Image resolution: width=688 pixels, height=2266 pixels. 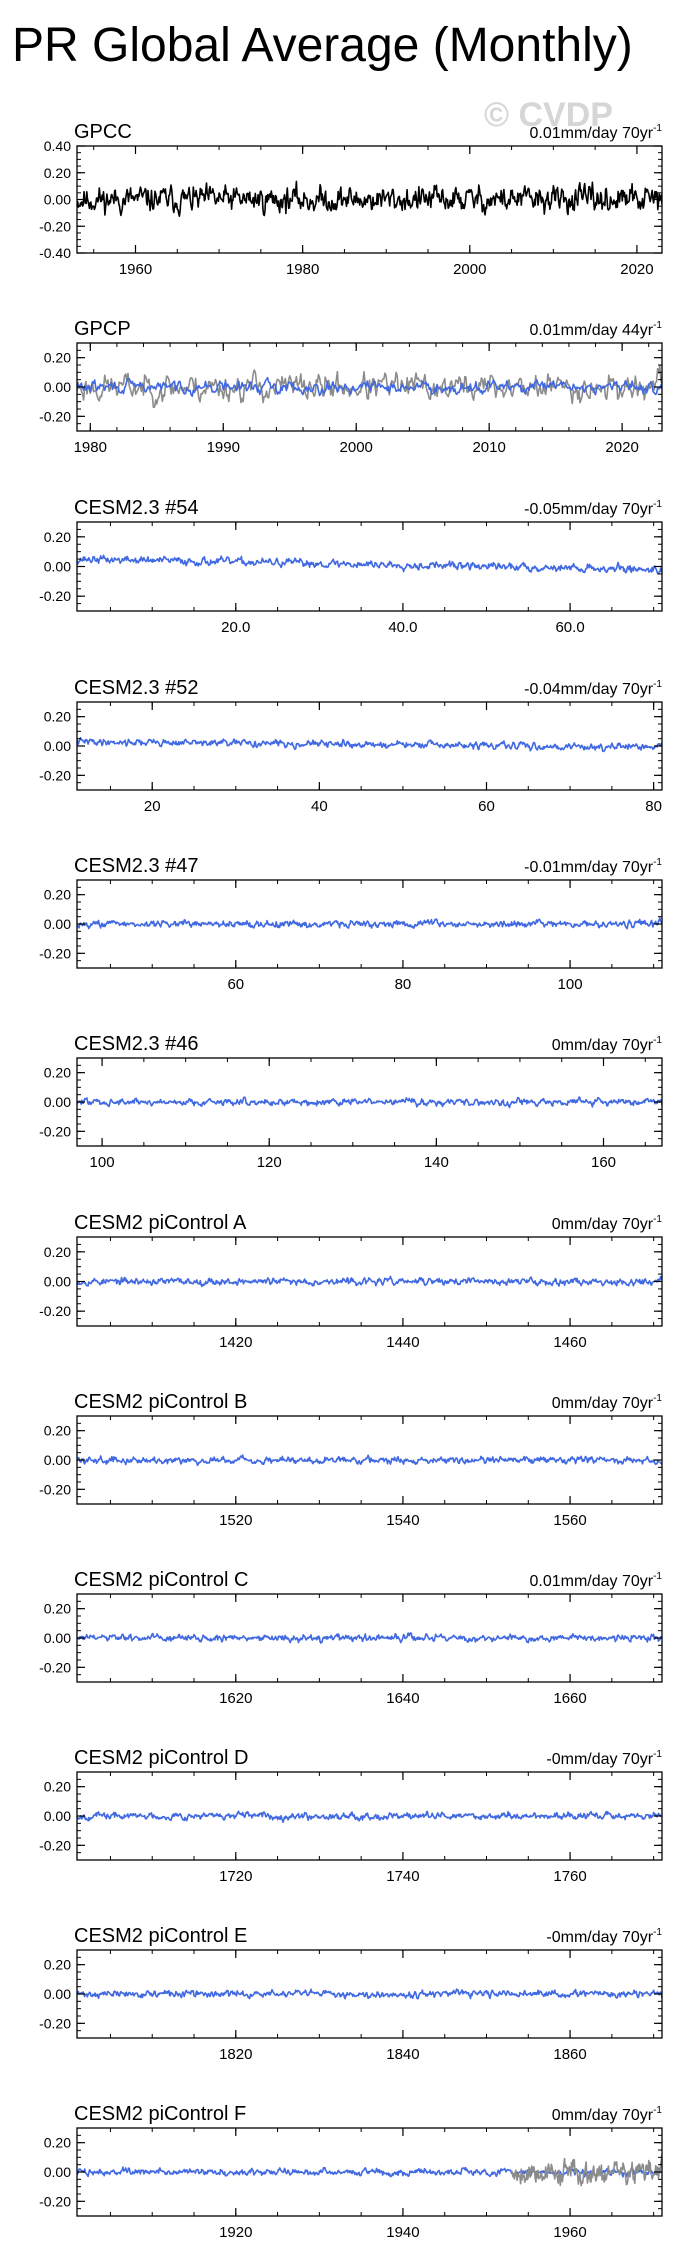 I want to click on x-tick-label: 1720, so click(x=235, y=1876).